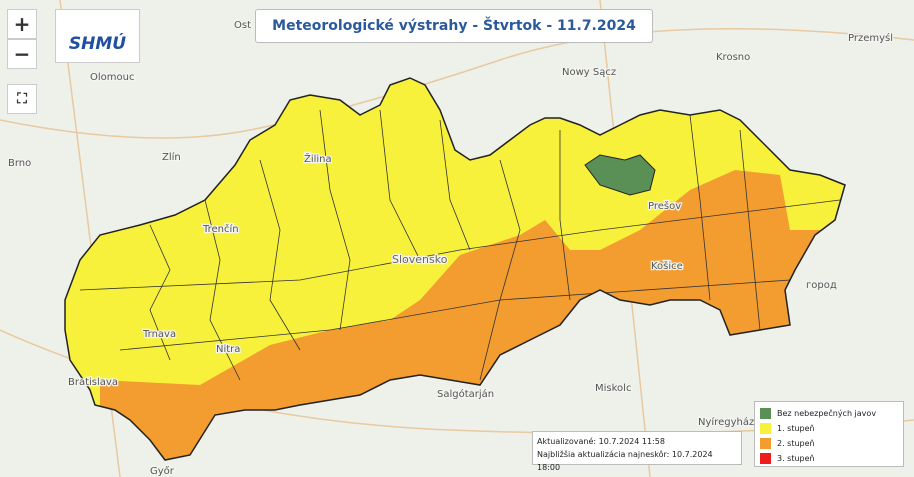  What do you see at coordinates (829, 428) in the screenshot?
I see `legend-item: 1. stupeň` at bounding box center [829, 428].